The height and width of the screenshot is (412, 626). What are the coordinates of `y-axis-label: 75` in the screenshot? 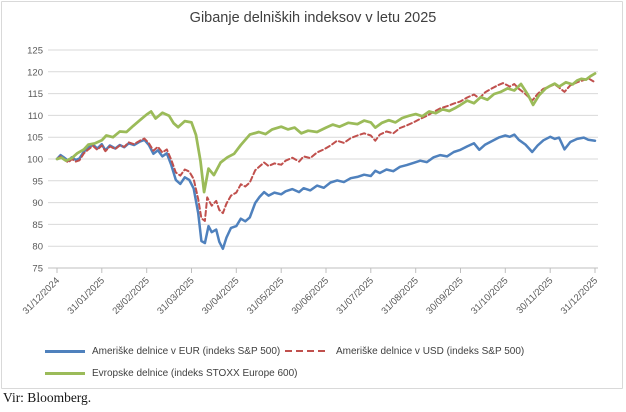 It's located at (37, 269).